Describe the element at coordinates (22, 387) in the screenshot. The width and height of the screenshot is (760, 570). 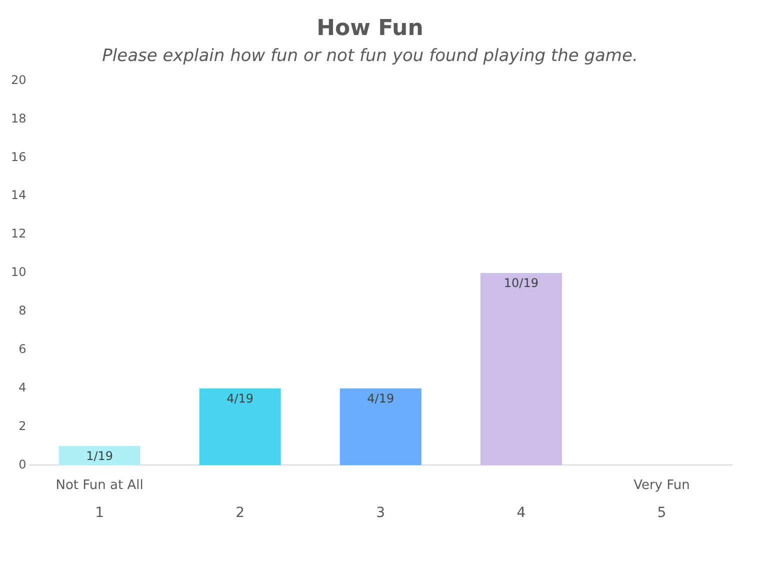
I see `y-tick-label: 4` at that location.